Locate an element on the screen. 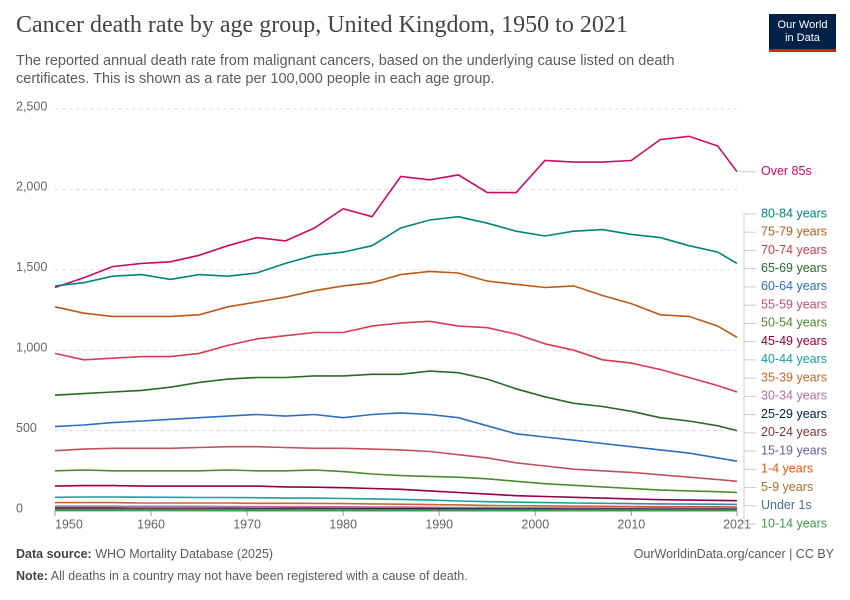 Image resolution: width=850 pixels, height=600 pixels. legend-label: Over 85s is located at coordinates (786, 171).